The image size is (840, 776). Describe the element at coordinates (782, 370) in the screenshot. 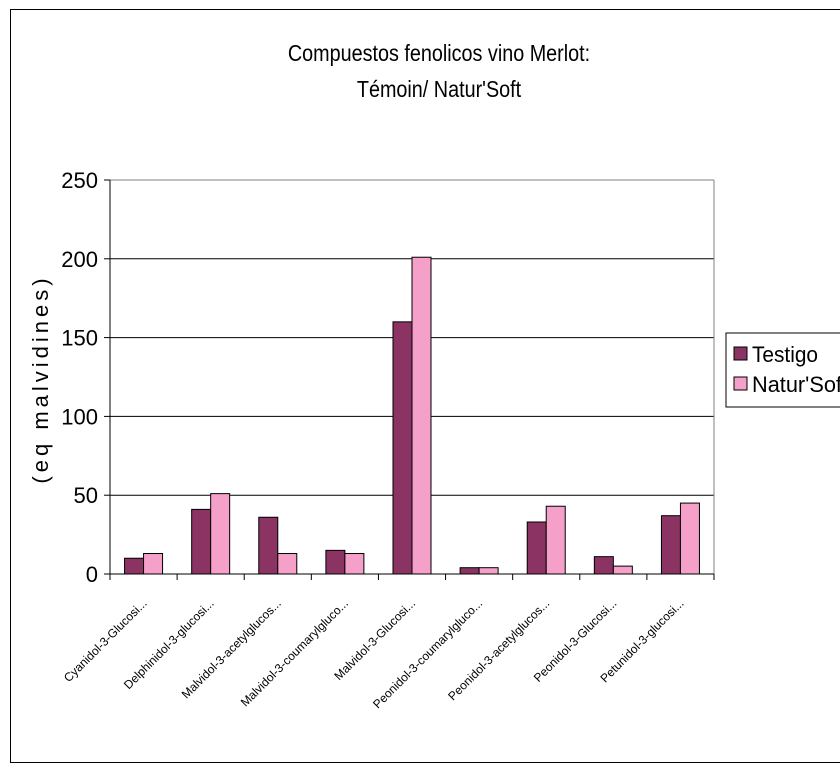

I see `legend-box` at that location.